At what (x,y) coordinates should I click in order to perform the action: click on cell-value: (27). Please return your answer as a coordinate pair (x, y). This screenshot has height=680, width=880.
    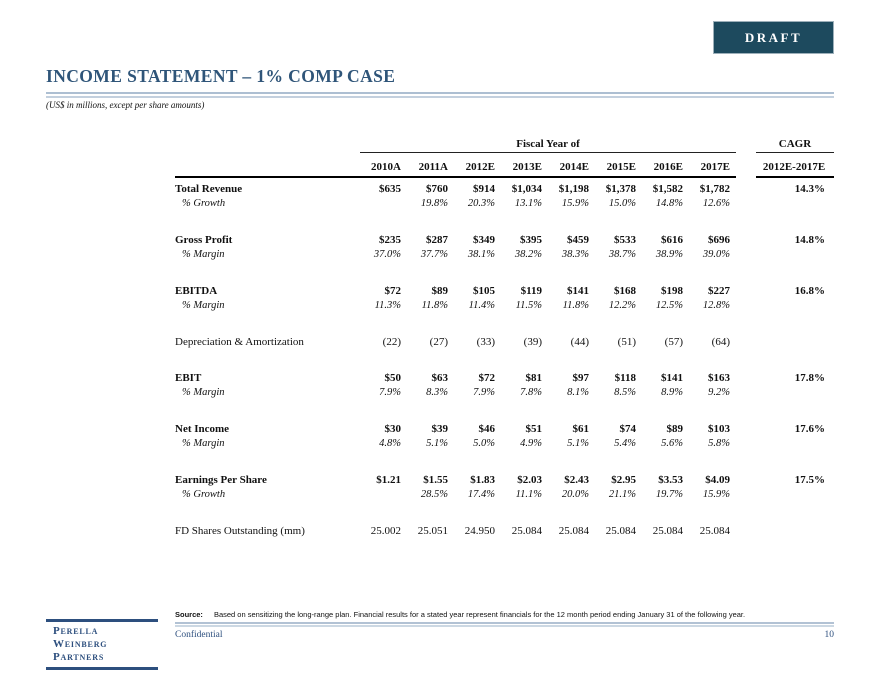
    Looking at the image, I should click on (438, 341).